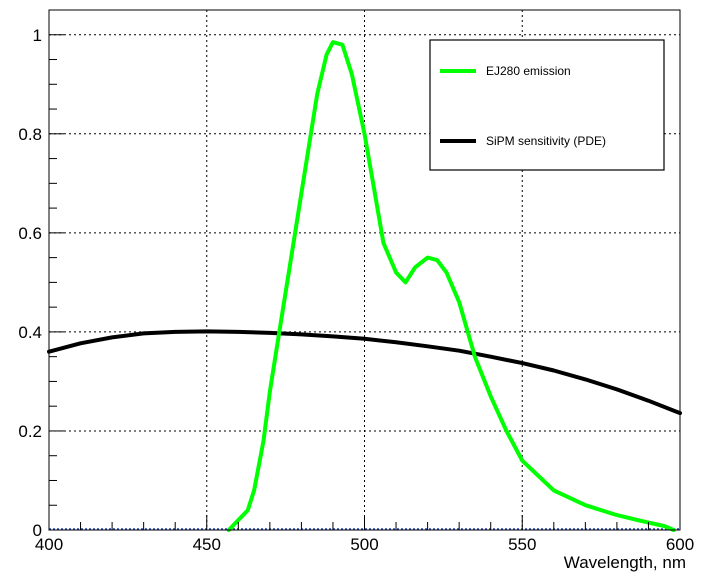 The height and width of the screenshot is (576, 702). Describe the element at coordinates (364, 372) in the screenshot. I see `series-line-sipm` at that location.